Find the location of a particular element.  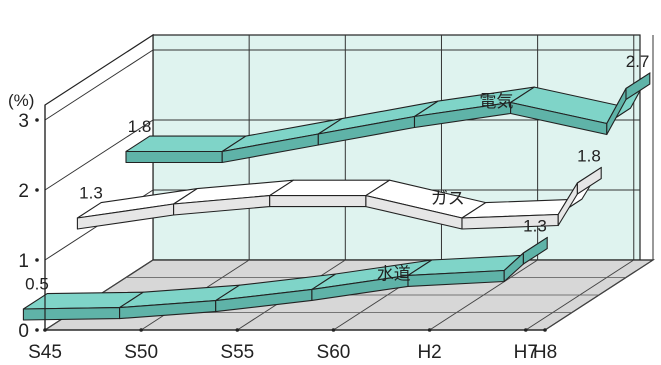

series-name-label: 水道 is located at coordinates (394, 275).